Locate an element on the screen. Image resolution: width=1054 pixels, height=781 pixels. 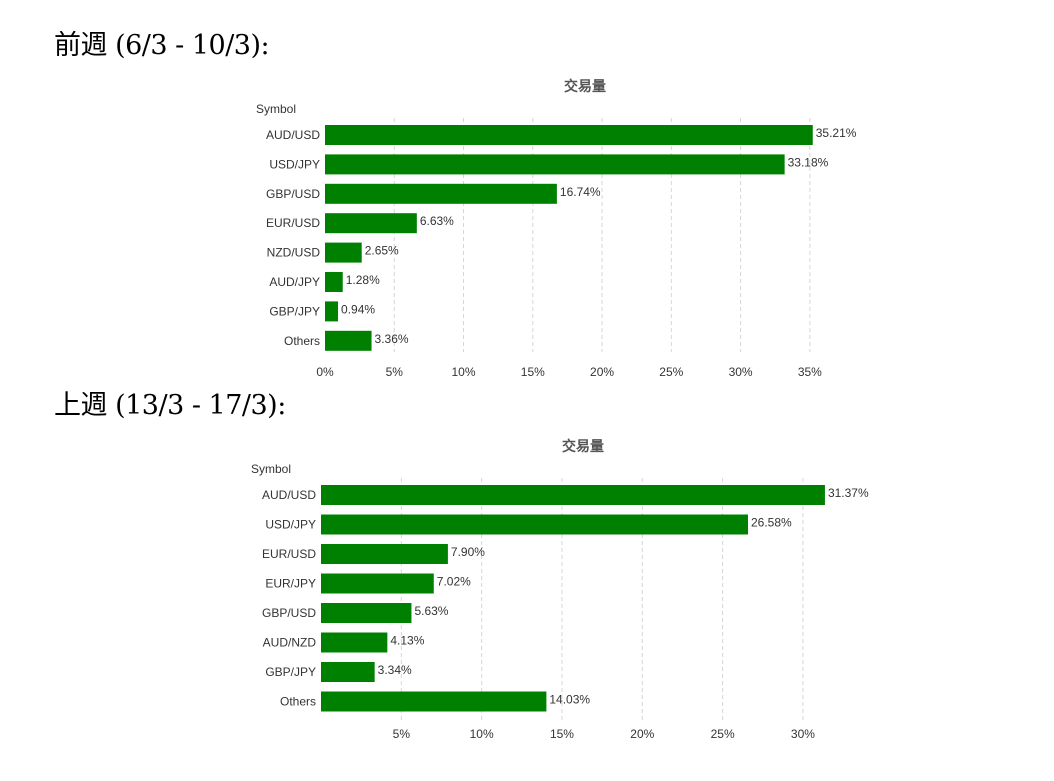
chart-1-category-label: USD/JPY is located at coordinates (290, 525).